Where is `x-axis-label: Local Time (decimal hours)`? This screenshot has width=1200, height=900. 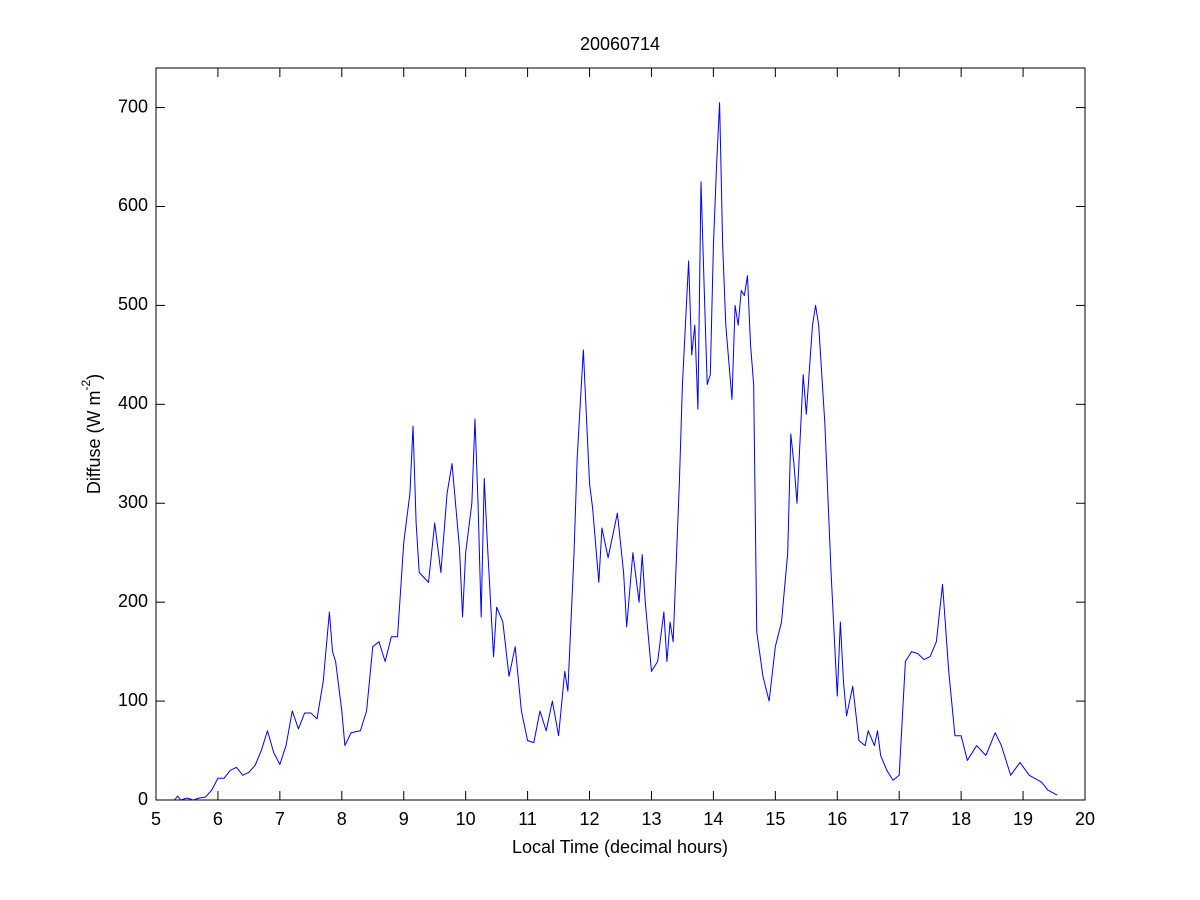
x-axis-label: Local Time (decimal hours) is located at coordinates (620, 847).